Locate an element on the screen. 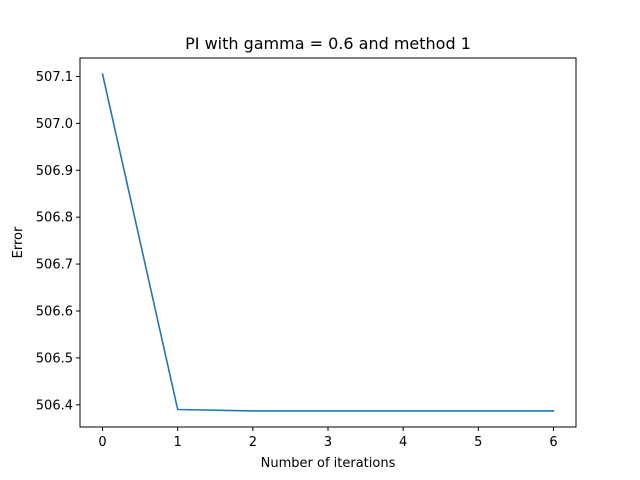 This screenshot has width=640, height=480. y-axis-label: Error is located at coordinates (18, 242).